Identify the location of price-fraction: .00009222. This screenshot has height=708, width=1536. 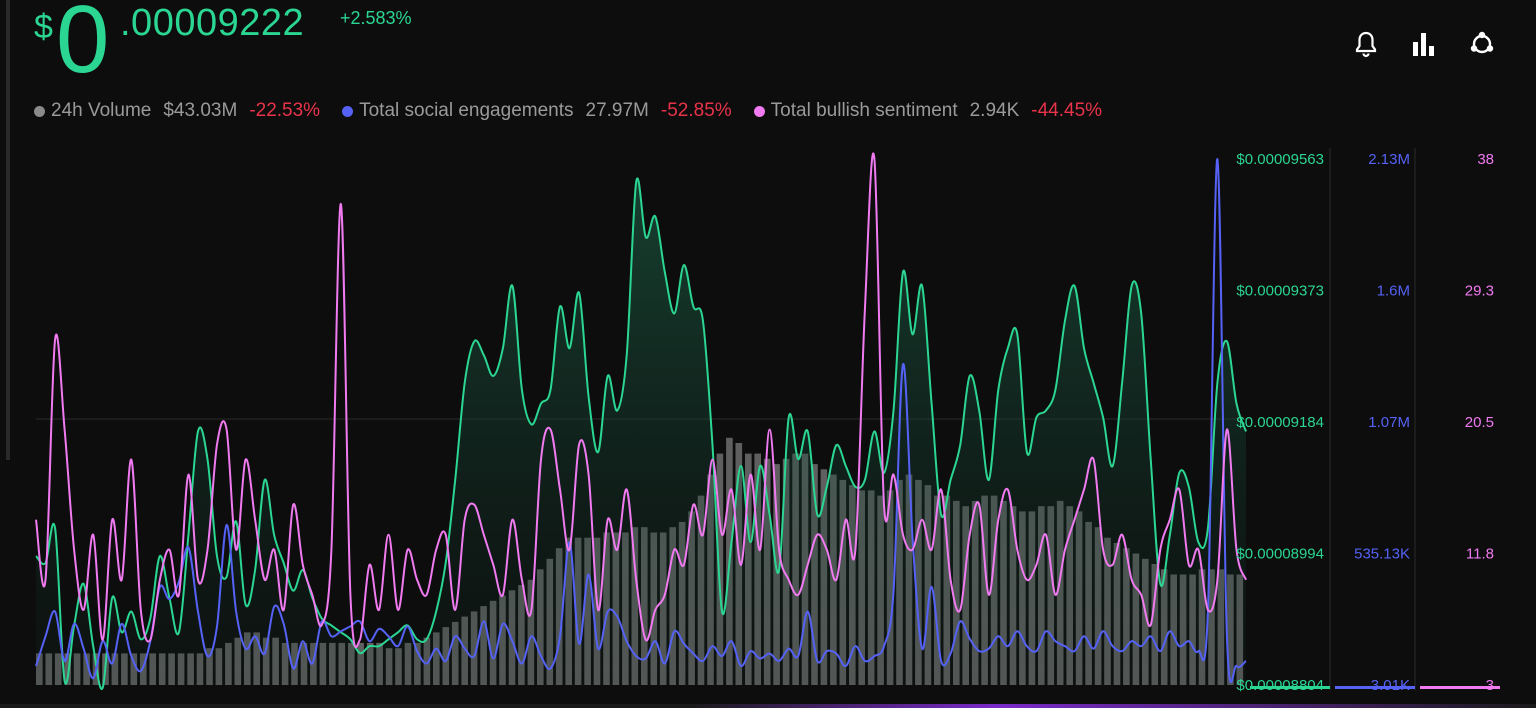
(212, 23).